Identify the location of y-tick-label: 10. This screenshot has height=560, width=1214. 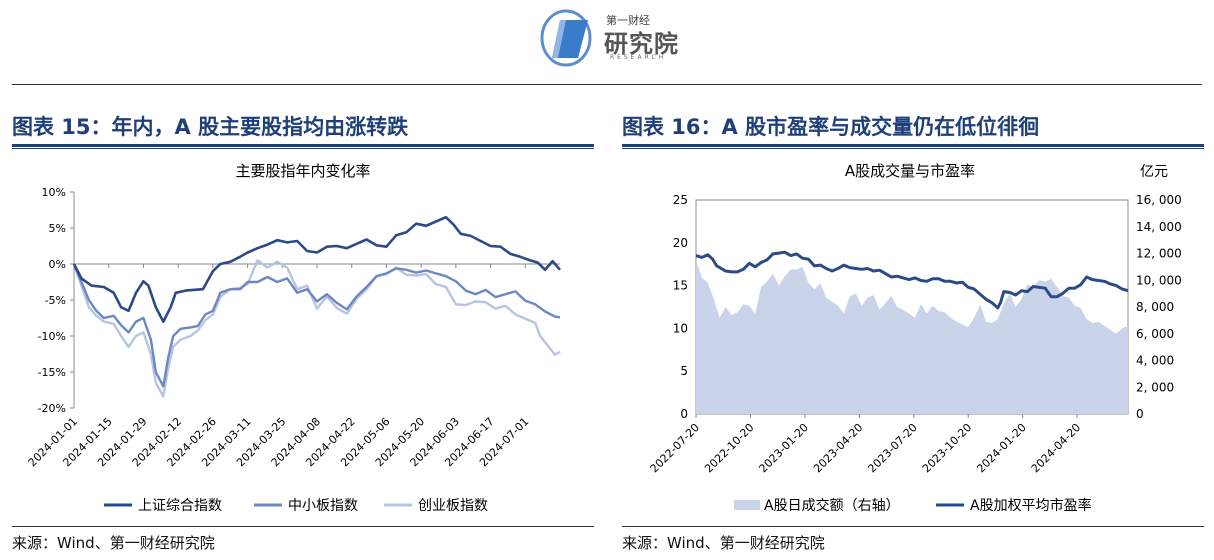
(680, 328).